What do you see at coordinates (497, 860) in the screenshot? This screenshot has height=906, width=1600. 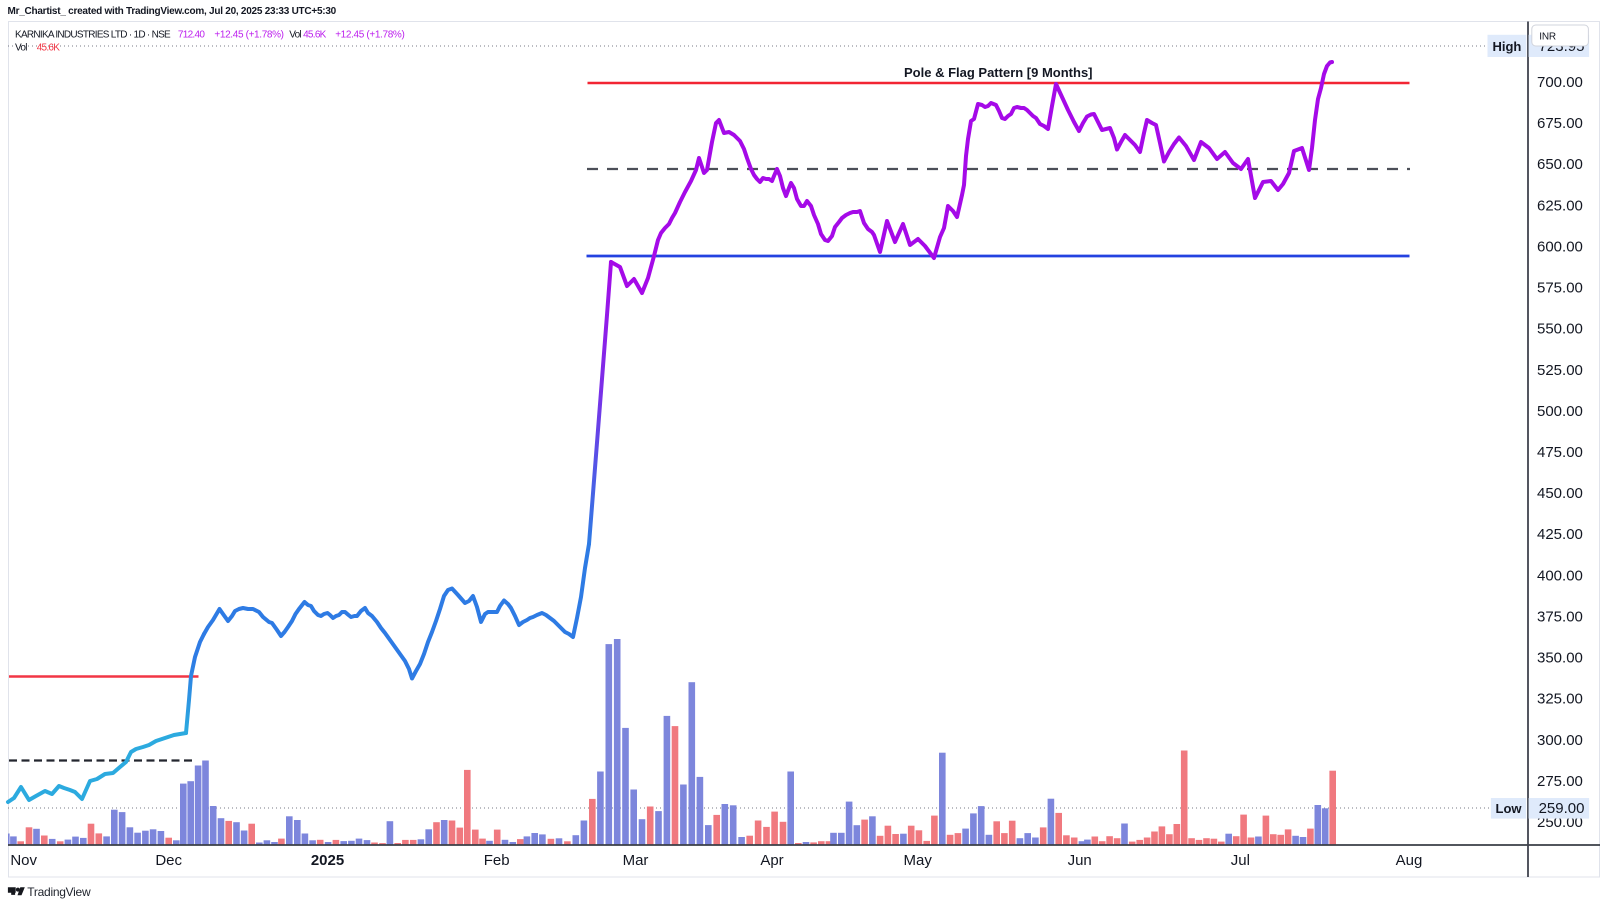 I see `svg-text: Feb` at bounding box center [497, 860].